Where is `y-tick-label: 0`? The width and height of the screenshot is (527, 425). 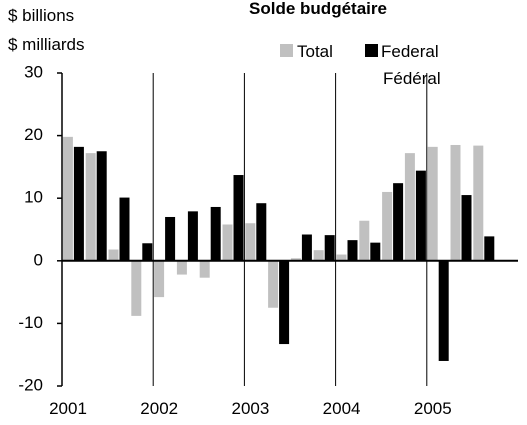
y-tick-label: 0 is located at coordinates (38, 259).